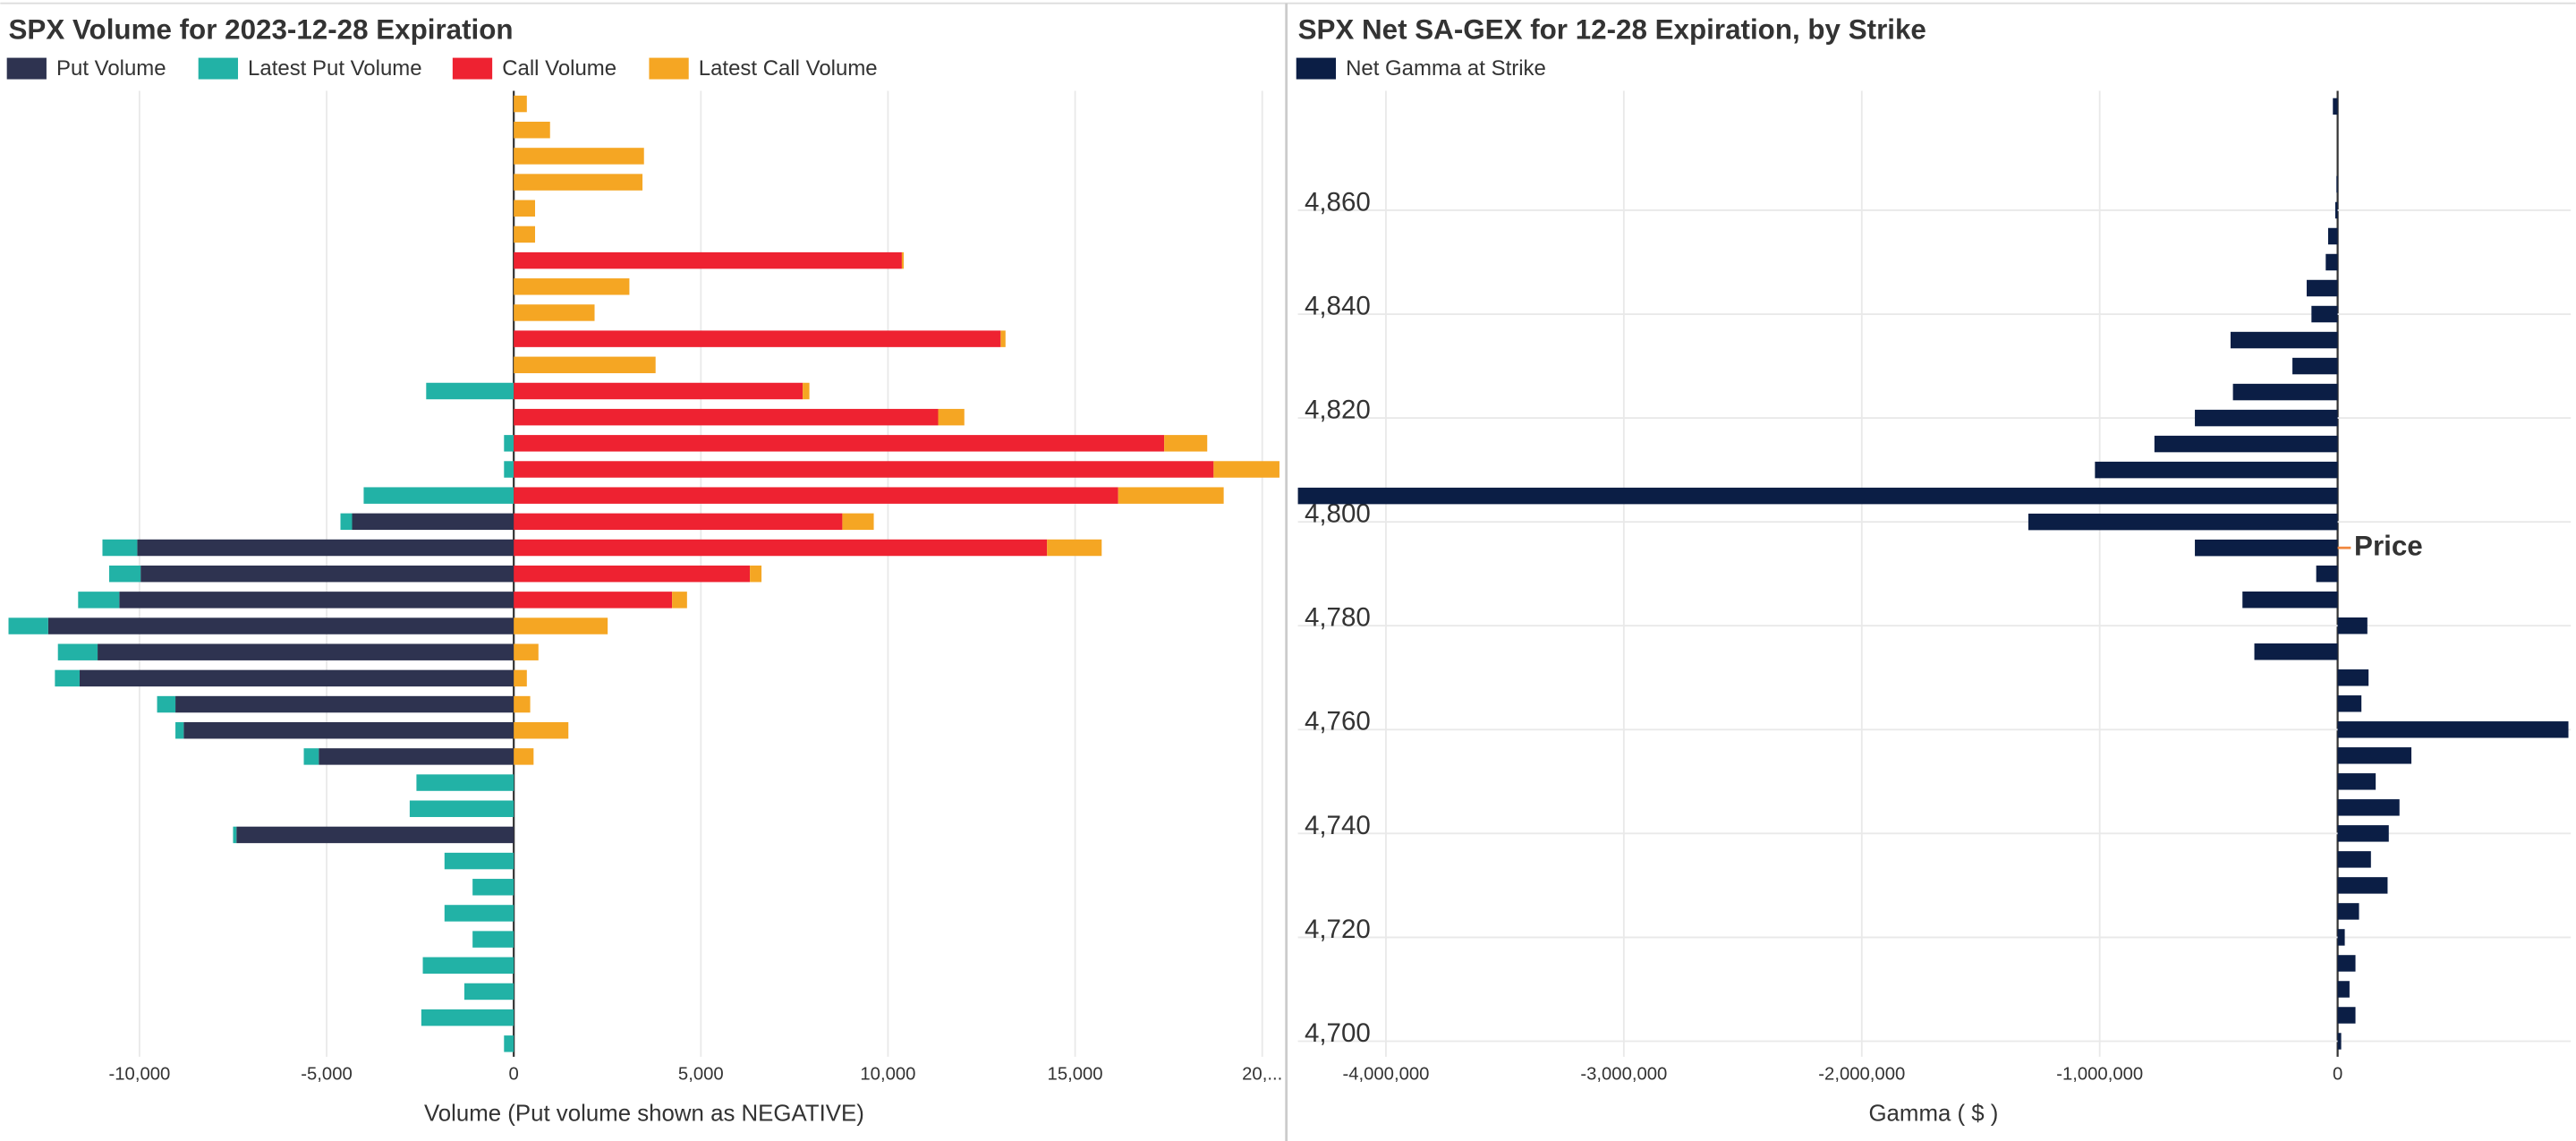  I want to click on x-tick-label: 5,000, so click(701, 1075).